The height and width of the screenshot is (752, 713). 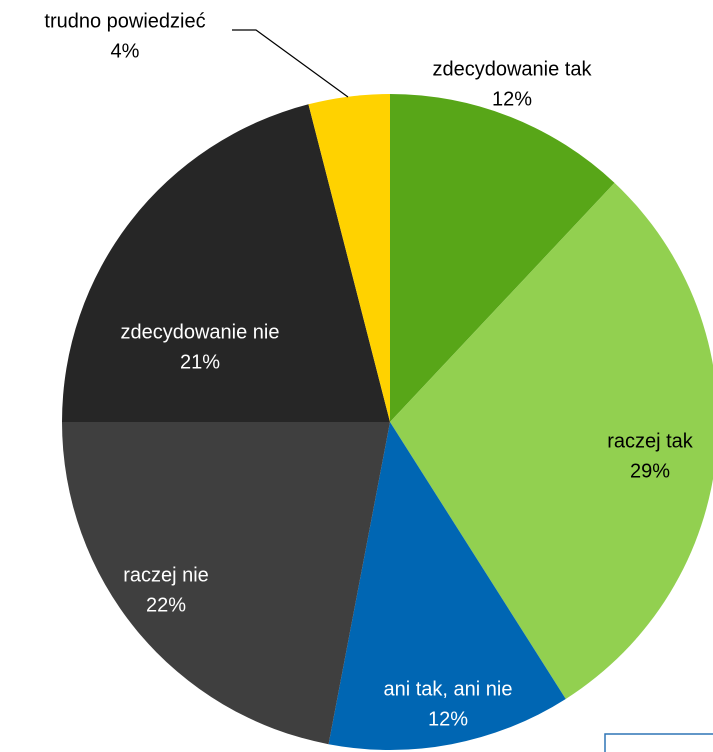 What do you see at coordinates (124, 21) in the screenshot?
I see `slice-label: trudno powiedzieć` at bounding box center [124, 21].